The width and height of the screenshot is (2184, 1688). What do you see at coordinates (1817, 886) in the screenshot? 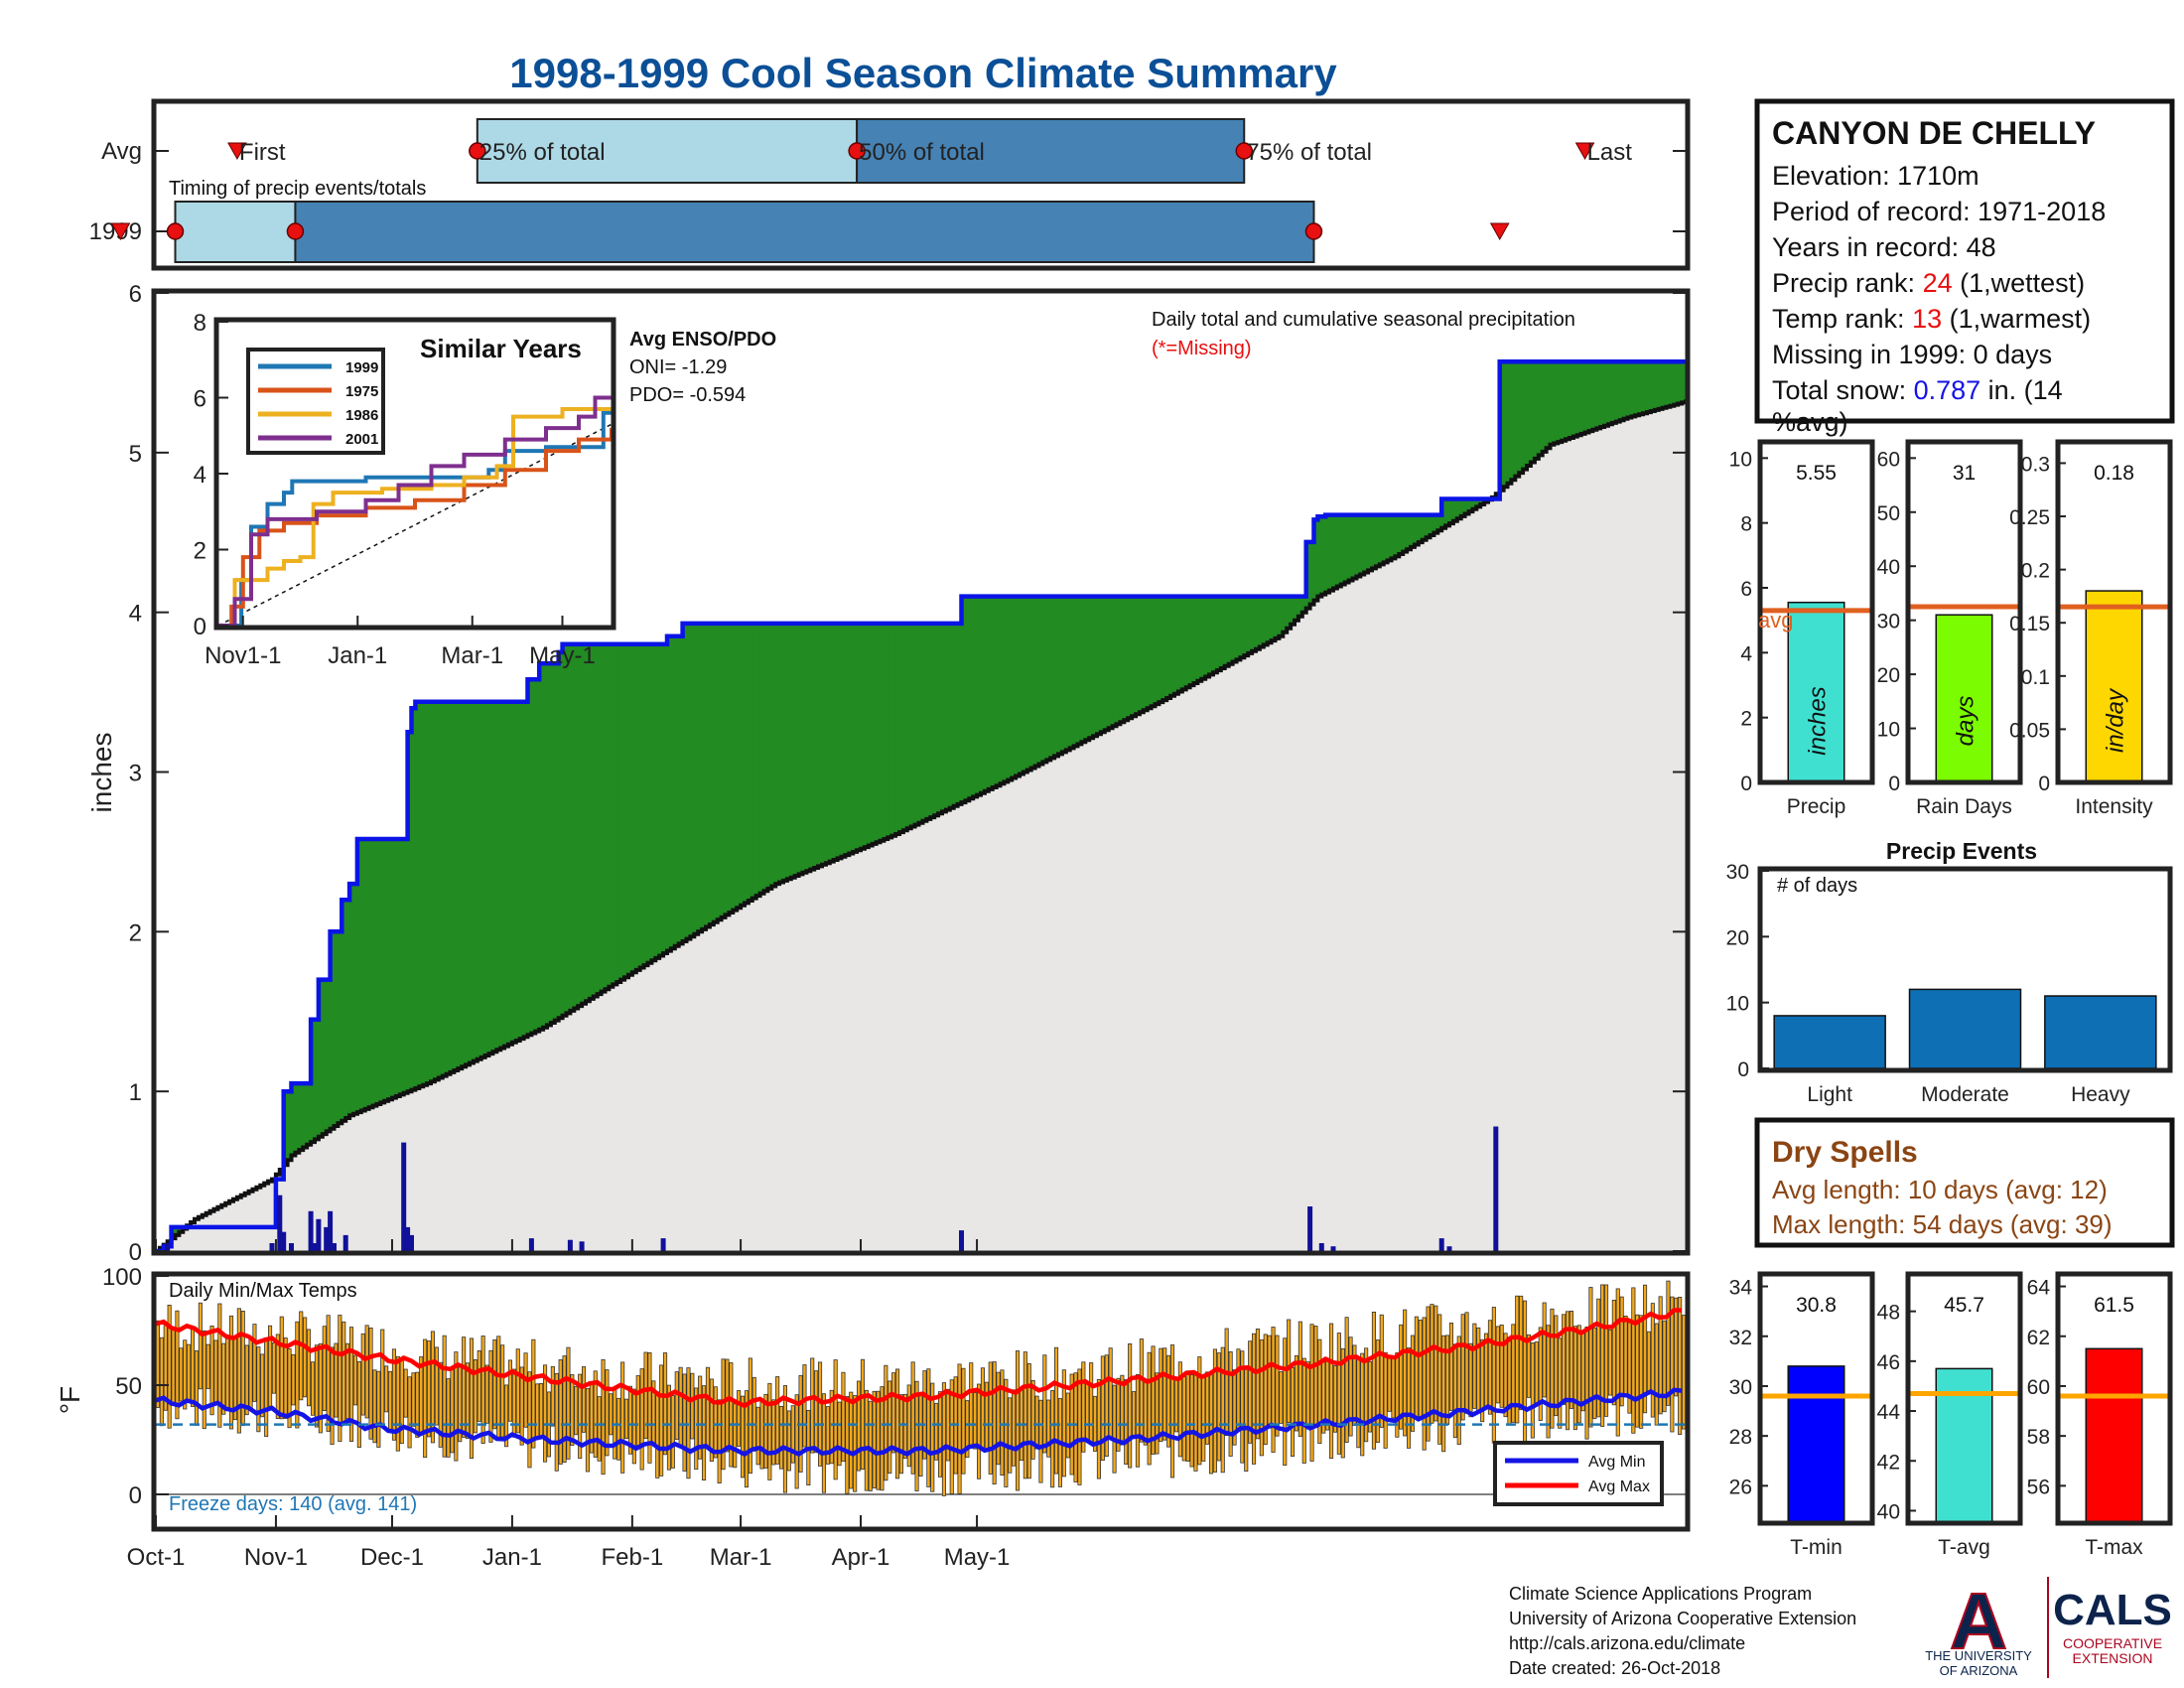
I see `precip-events-ylabel: # of days` at bounding box center [1817, 886].